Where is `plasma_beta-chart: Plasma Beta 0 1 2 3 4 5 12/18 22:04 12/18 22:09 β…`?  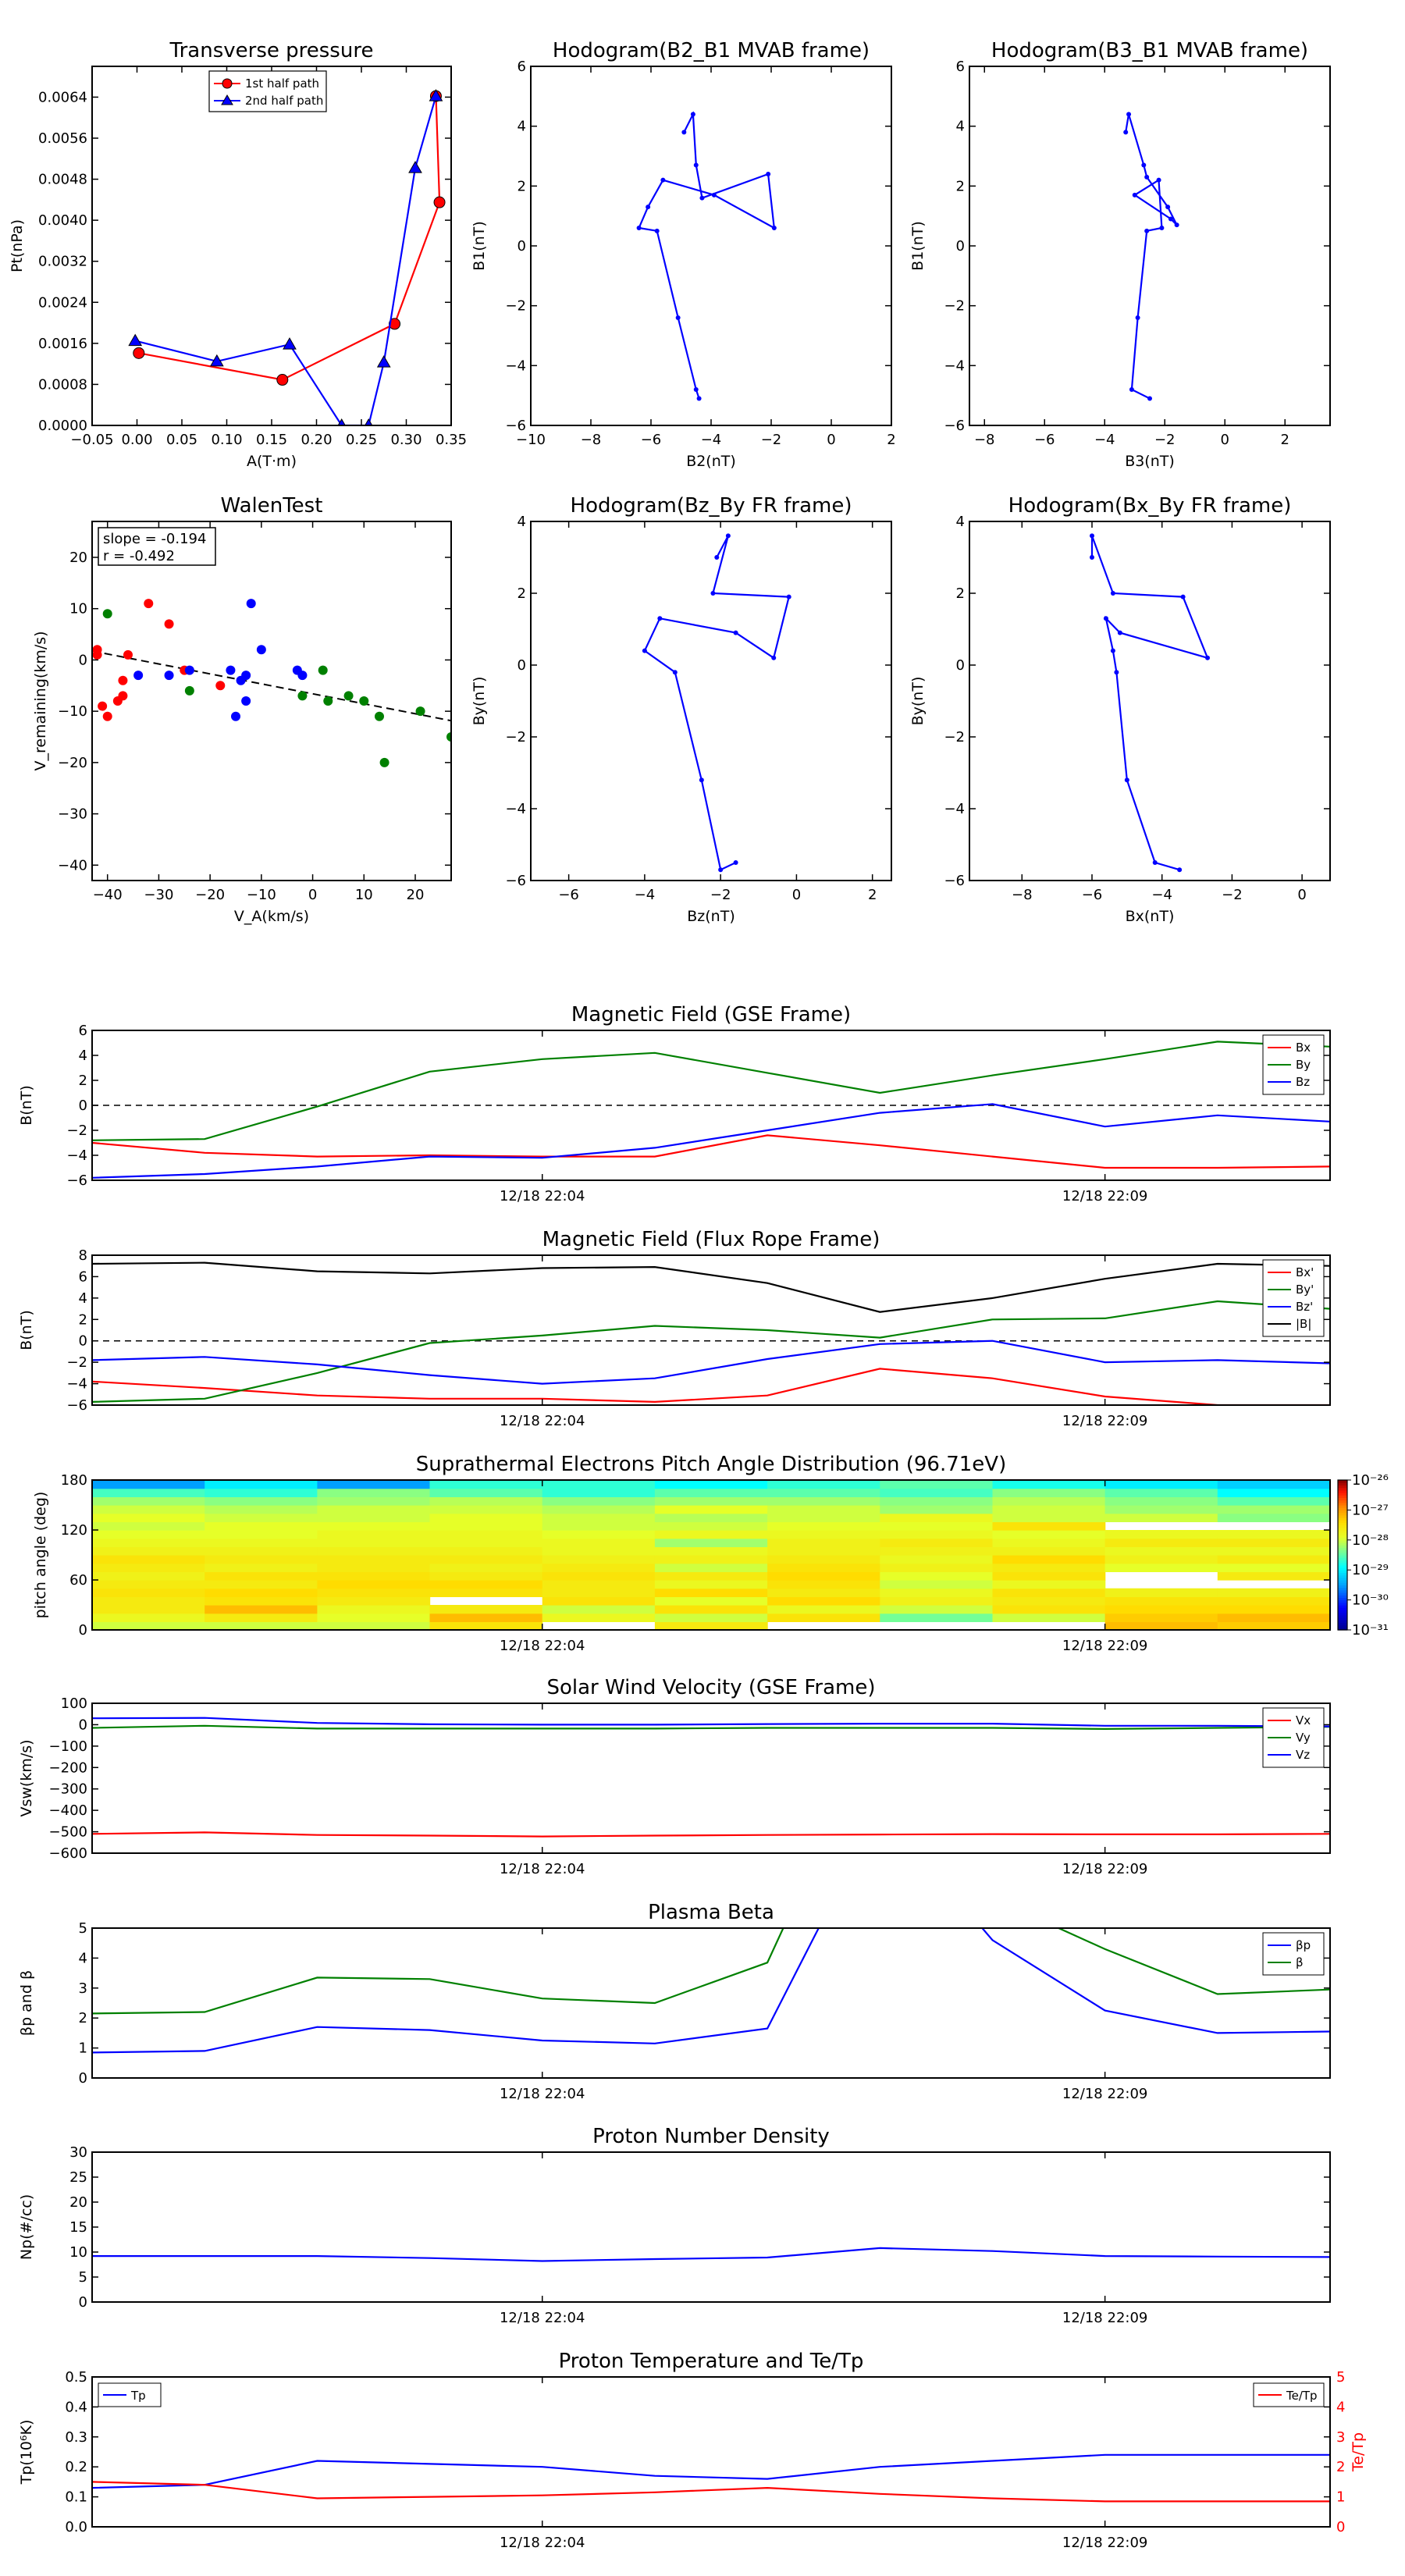 plasma_beta-chart: Plasma Beta 0 1 2 3 4 5 12/18 22:04 12/18 22:09 β… is located at coordinates (675, 2001).